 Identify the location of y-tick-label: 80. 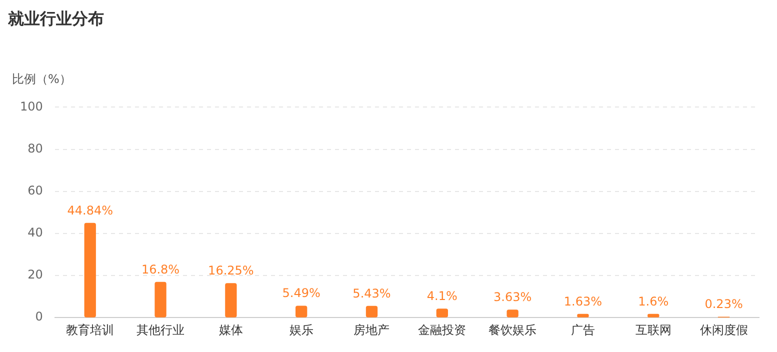
(35, 148).